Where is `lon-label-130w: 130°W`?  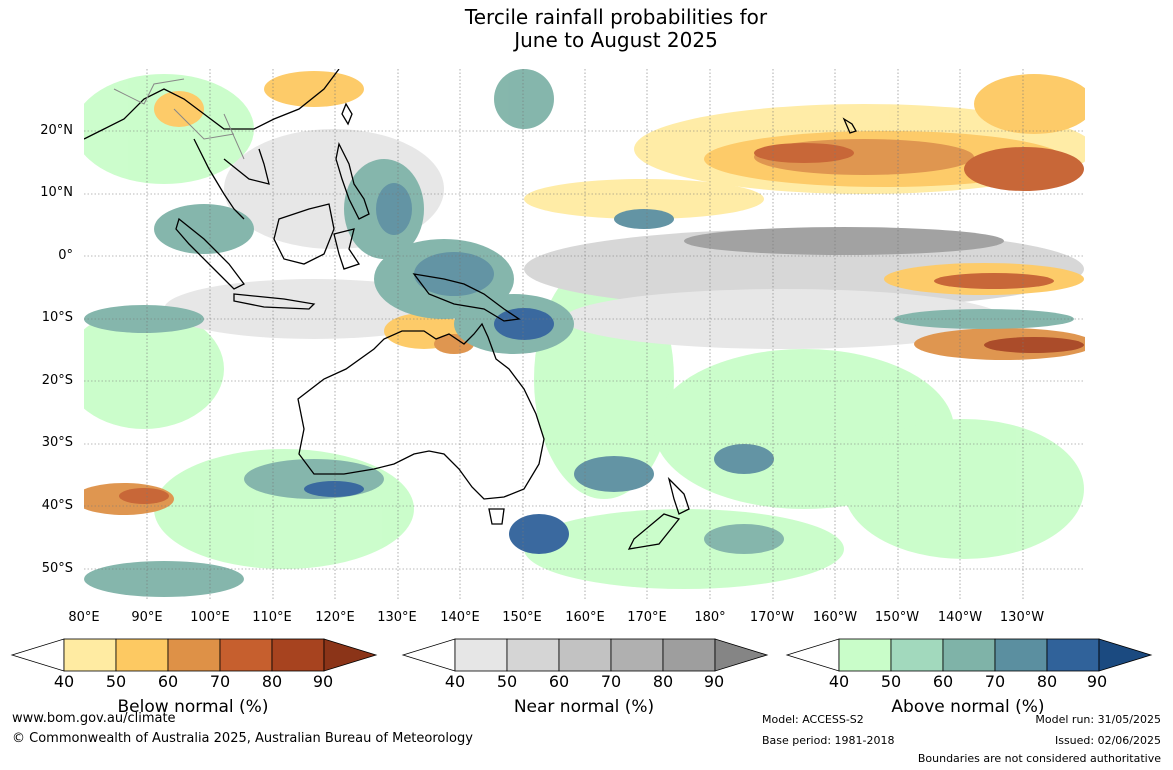
lon-label-130w: 130°W is located at coordinates (1022, 617).